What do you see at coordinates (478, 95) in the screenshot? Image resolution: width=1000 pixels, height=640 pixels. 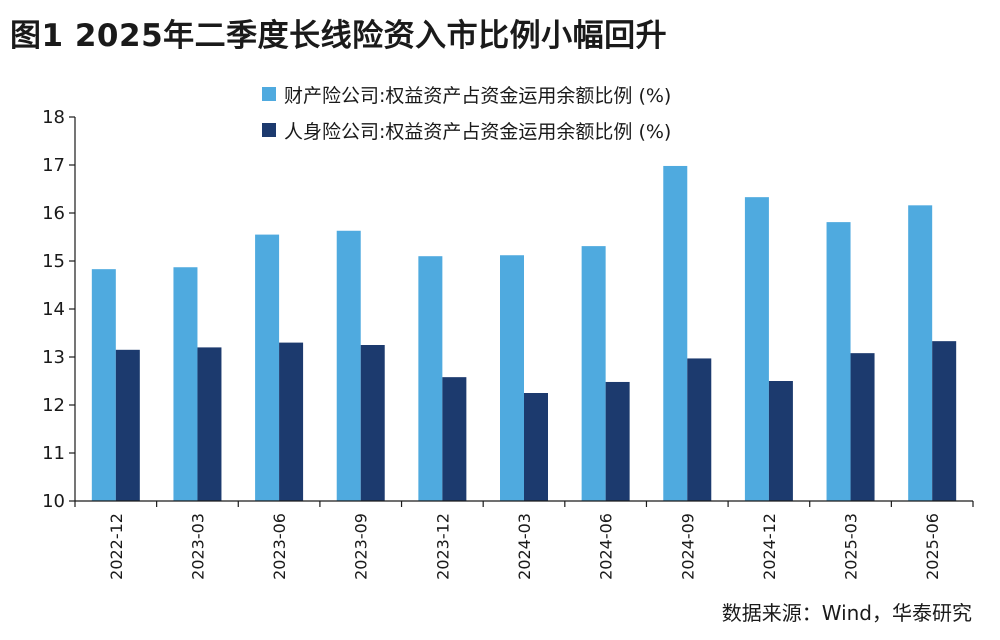 I see `legend-label-series1: 财产险公司:权益资产占资金运用余额比例 (%)` at bounding box center [478, 95].